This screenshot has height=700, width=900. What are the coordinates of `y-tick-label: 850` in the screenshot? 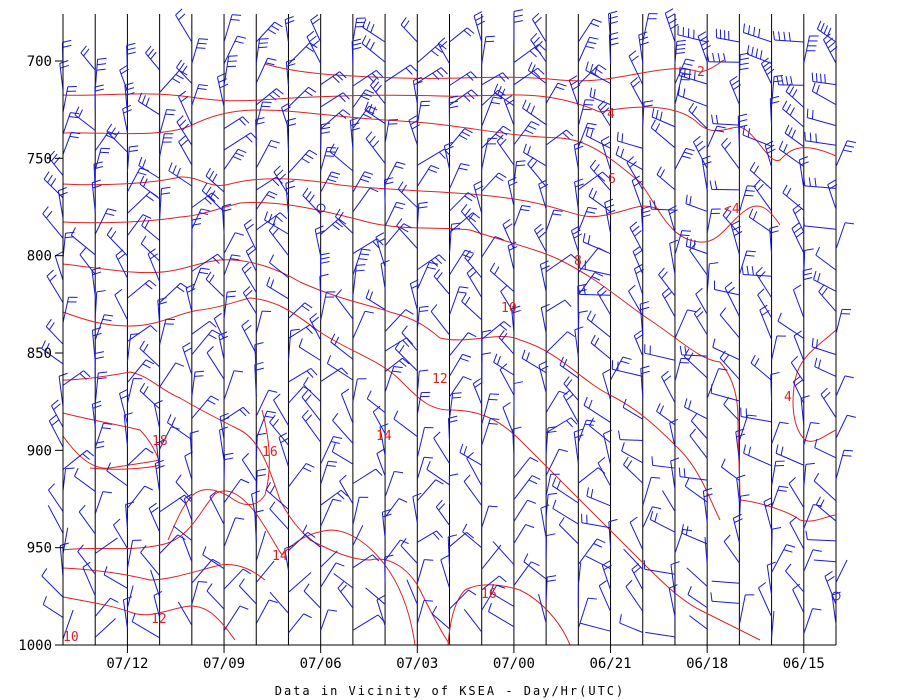 It's located at (39, 354).